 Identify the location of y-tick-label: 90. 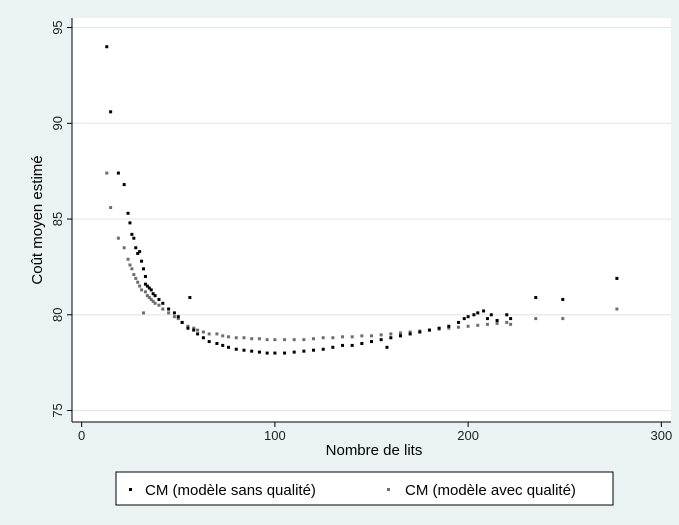
(57, 123).